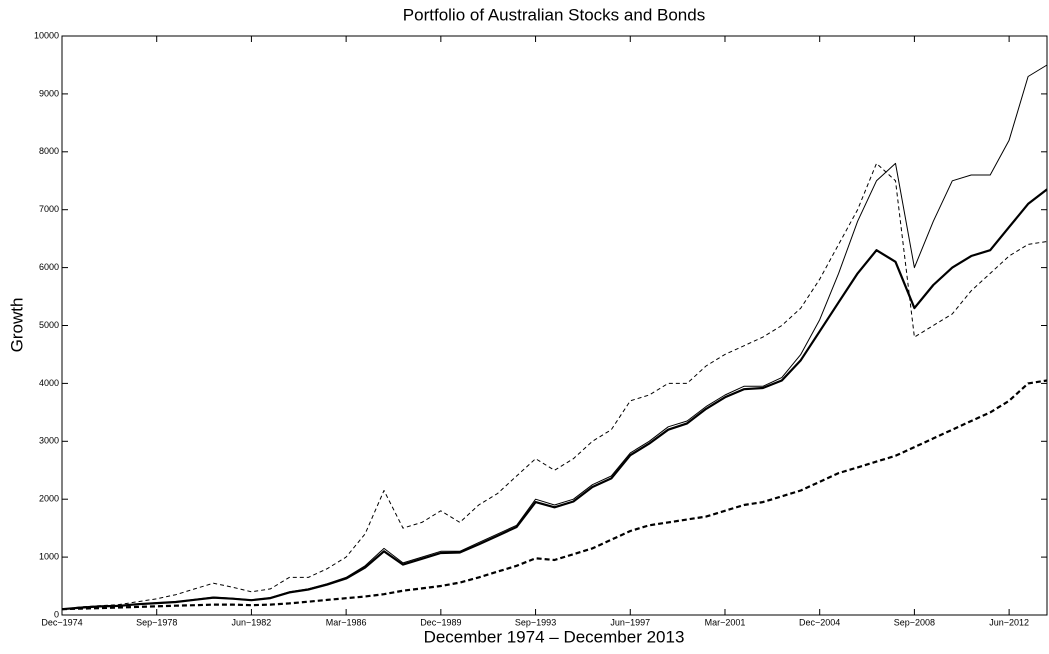 The image size is (1049, 654). What do you see at coordinates (819, 622) in the screenshot?
I see `x-tick-label: Dec−2004` at bounding box center [819, 622].